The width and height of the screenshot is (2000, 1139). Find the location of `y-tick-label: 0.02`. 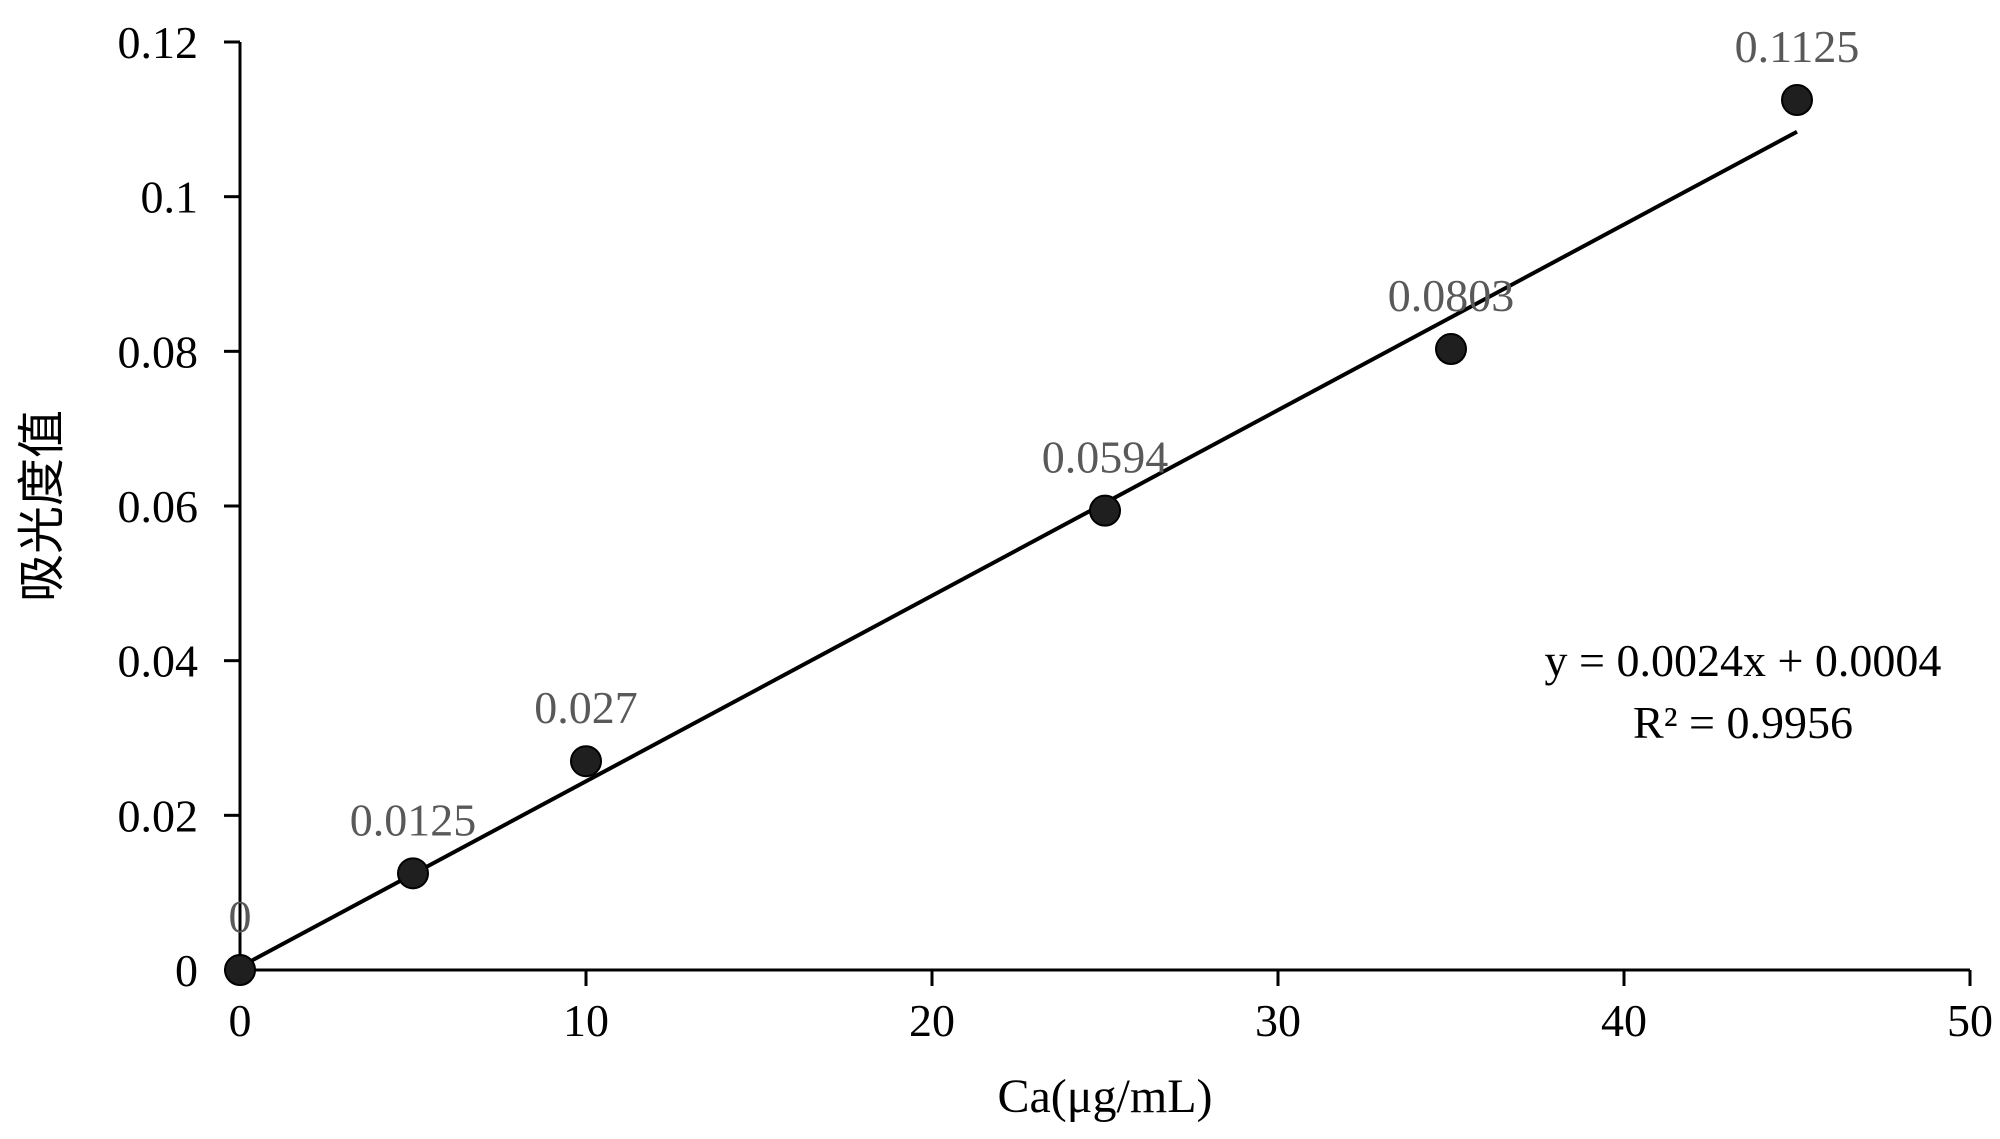

y-tick-label: 0.02 is located at coordinates (158, 815).